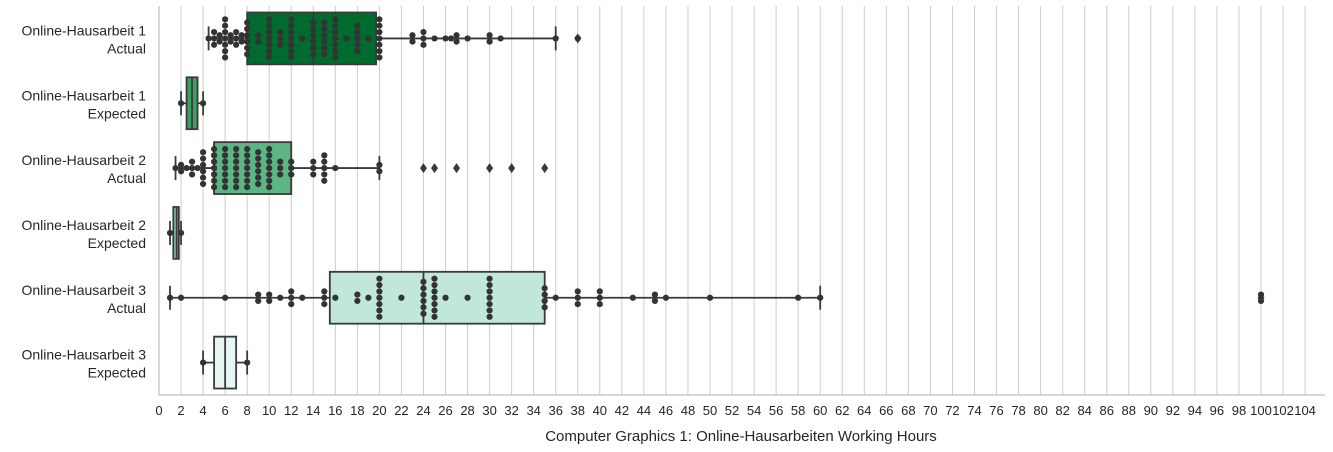 This screenshot has width=1333, height=452. I want to click on x-tick-label: 36, so click(555, 410).